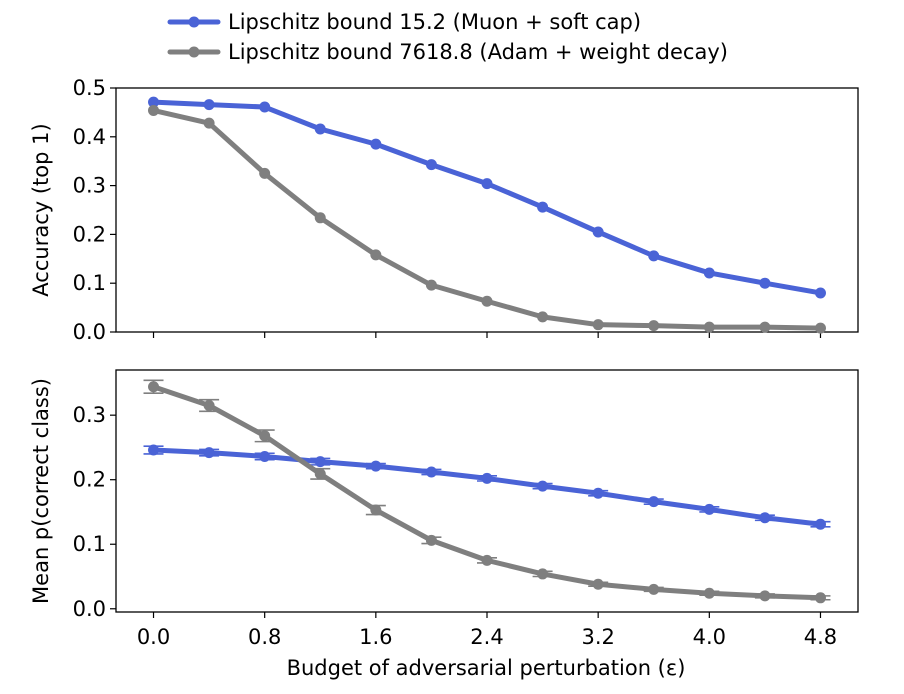  What do you see at coordinates (434, 22) in the screenshot?
I see `legend-label: Lipschitz bound 15.2 (Muon + soft cap)` at bounding box center [434, 22].